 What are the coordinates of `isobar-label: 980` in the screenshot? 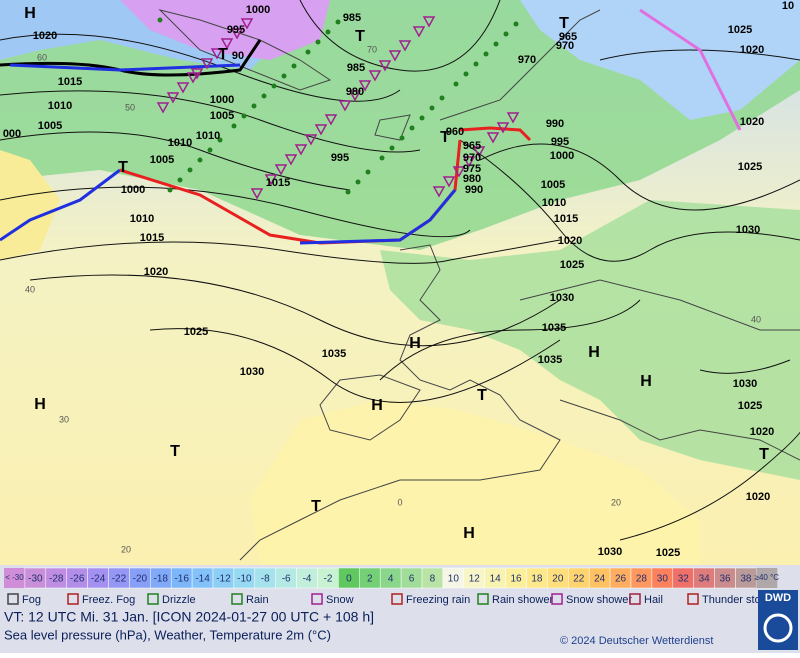 It's located at (472, 179).